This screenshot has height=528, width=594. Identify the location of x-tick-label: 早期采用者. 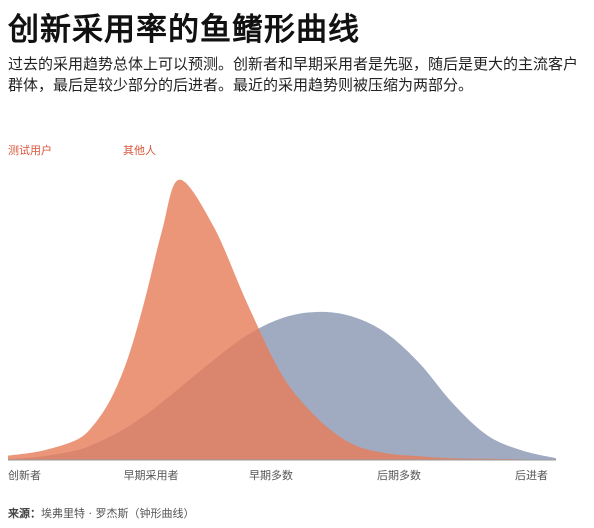
(151, 475).